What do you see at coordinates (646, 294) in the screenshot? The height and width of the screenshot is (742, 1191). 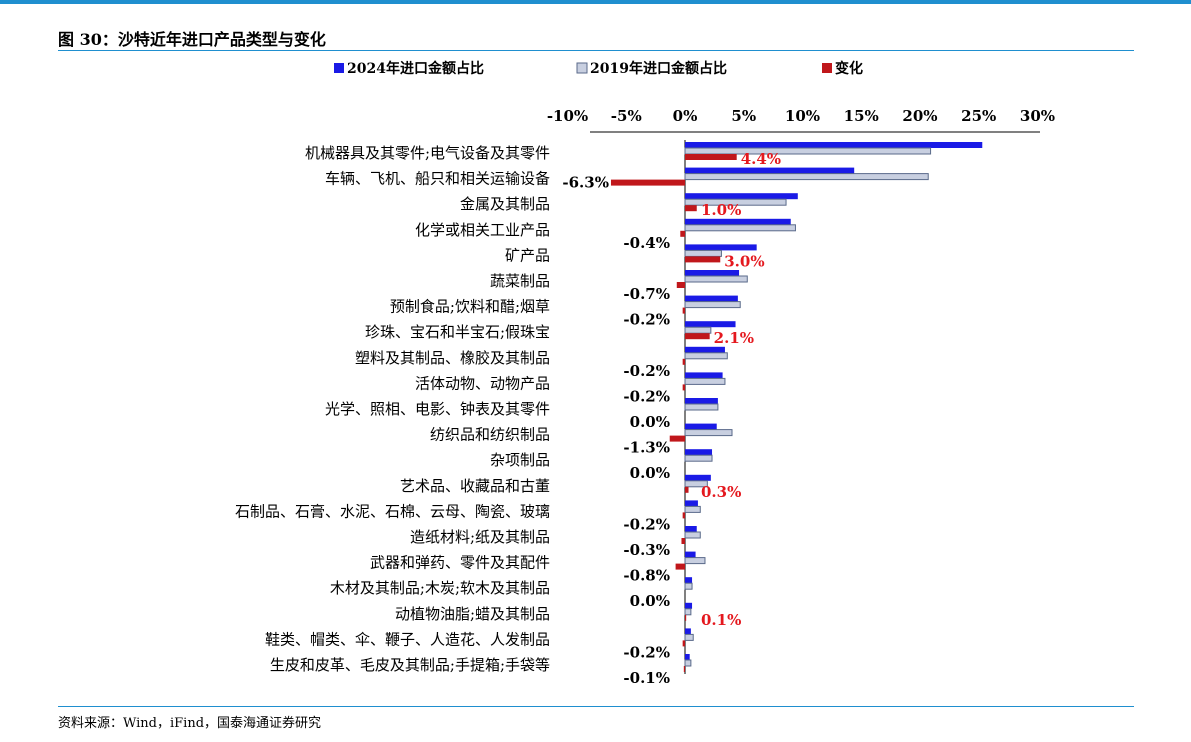 I see `change-data-label: -0.7%` at bounding box center [646, 294].